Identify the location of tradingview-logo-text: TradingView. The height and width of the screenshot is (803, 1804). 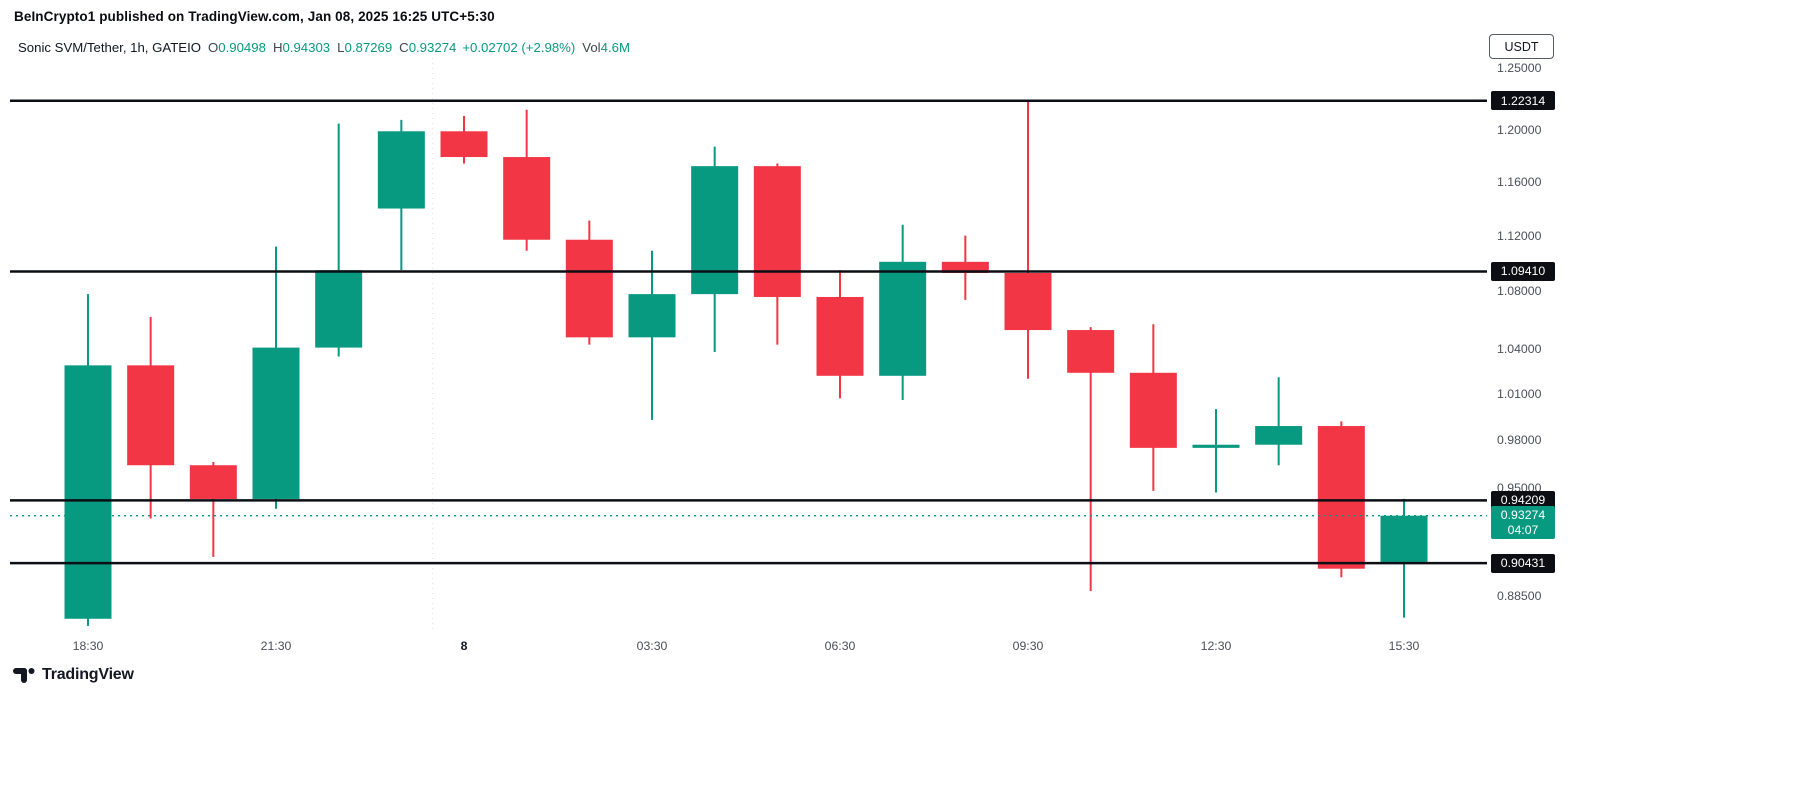
(88, 674).